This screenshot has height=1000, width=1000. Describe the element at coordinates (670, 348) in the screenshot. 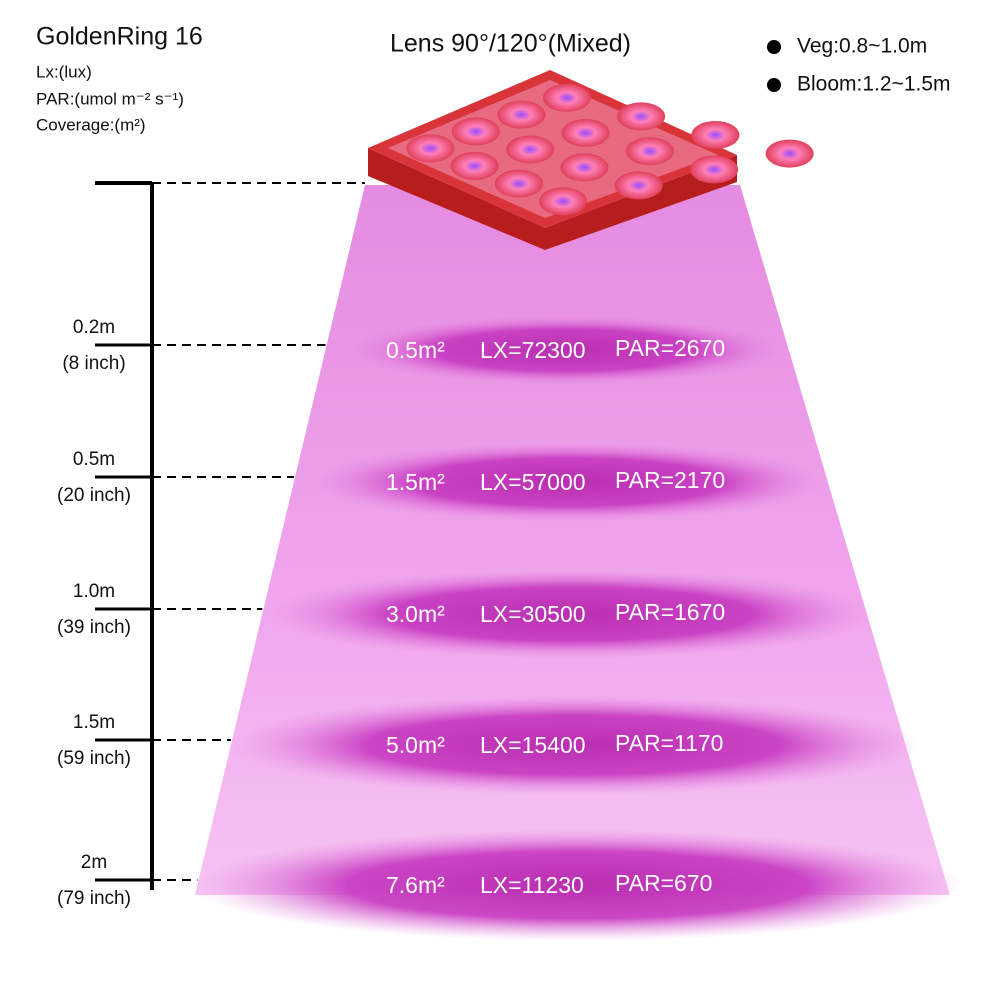

I see `par: PAR=2670` at that location.